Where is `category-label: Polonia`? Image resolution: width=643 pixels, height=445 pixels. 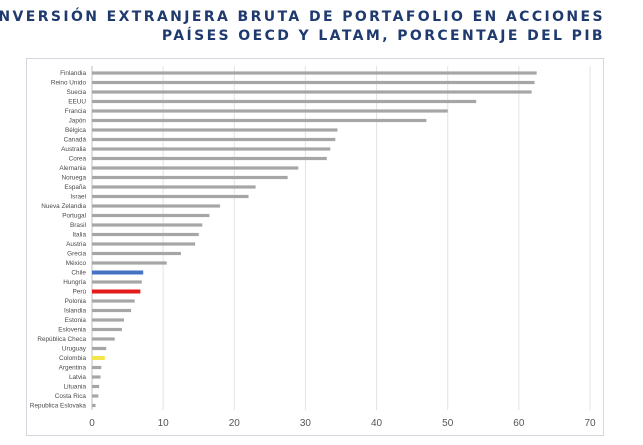 category-label: Polonia is located at coordinates (76, 301).